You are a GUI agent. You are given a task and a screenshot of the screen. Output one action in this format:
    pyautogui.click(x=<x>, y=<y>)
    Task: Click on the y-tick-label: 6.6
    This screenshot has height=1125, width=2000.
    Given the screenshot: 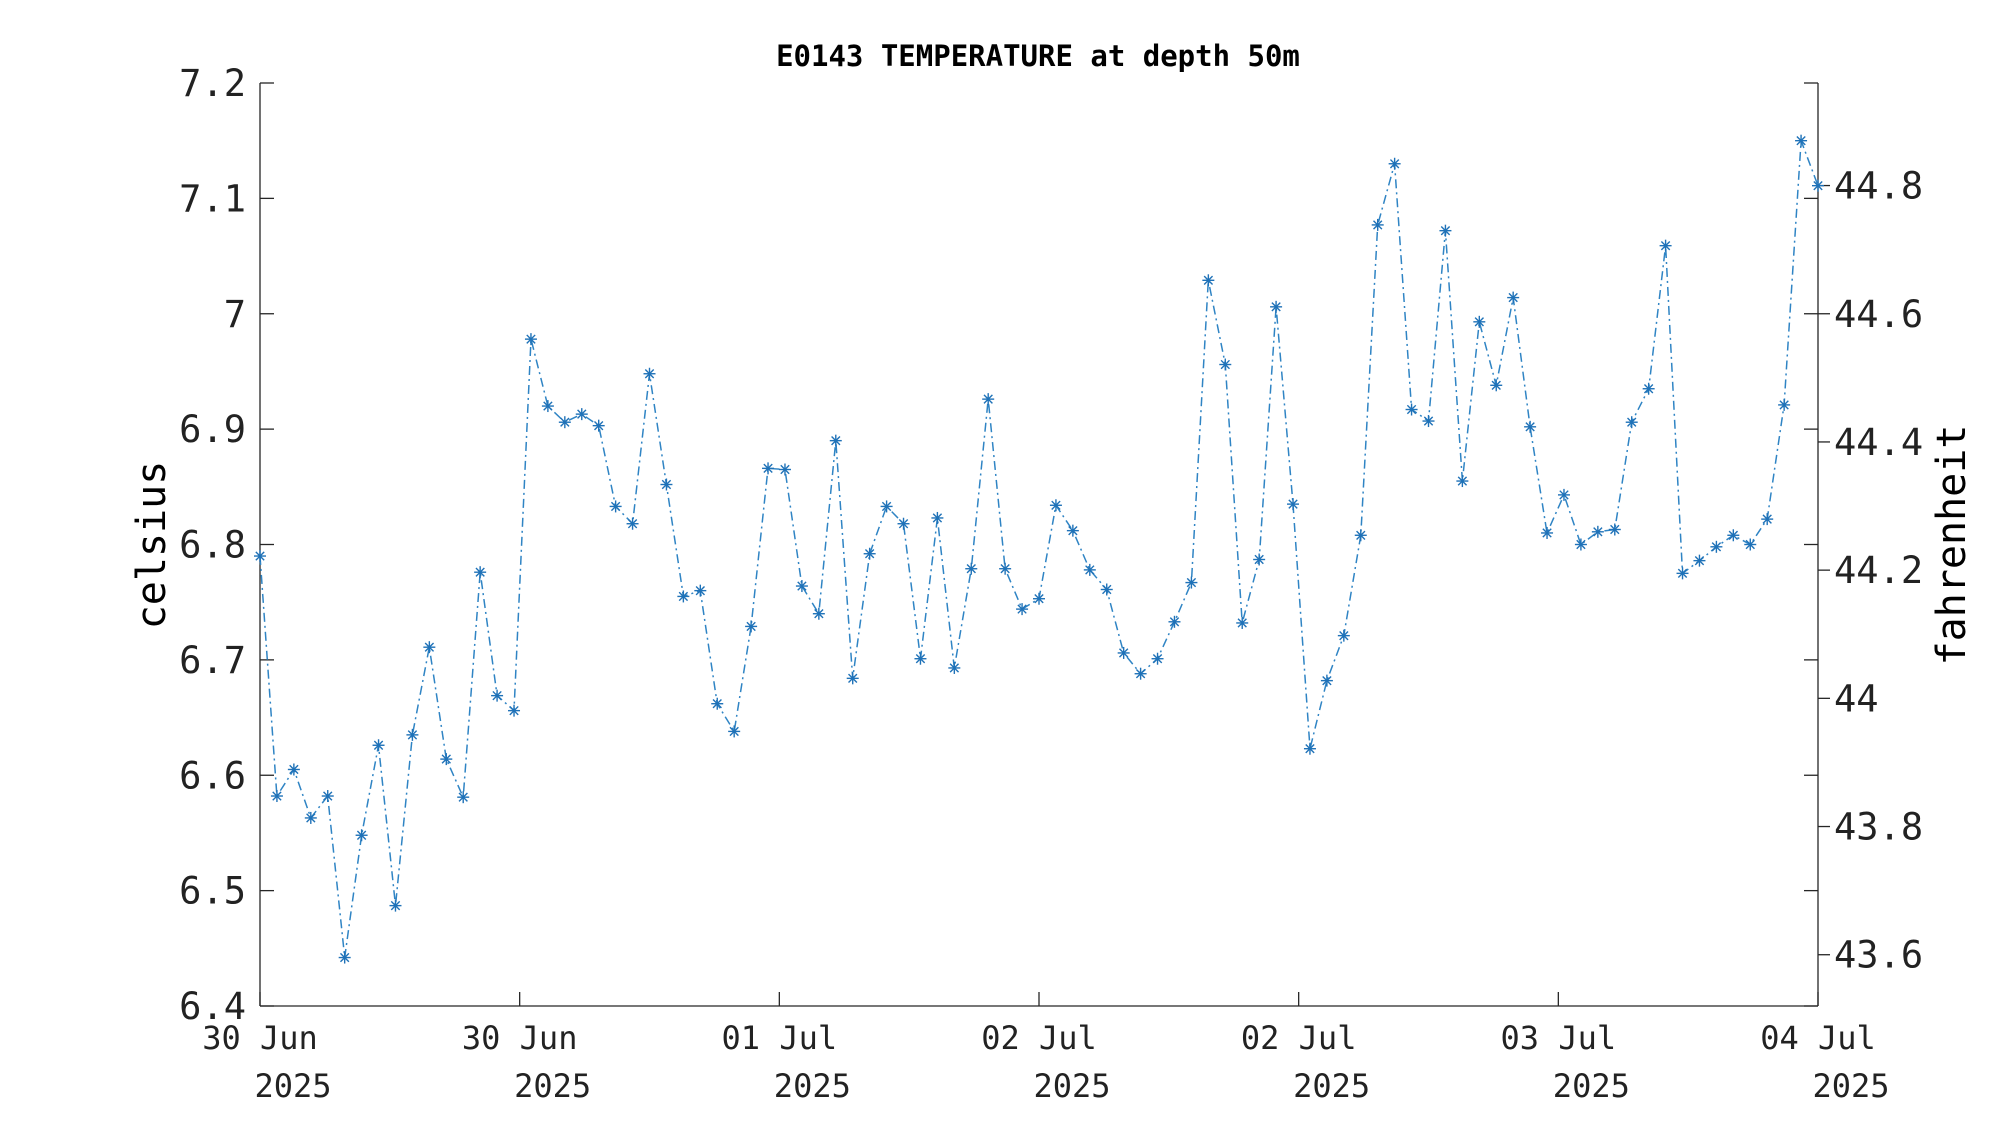 What is the action you would take?
    pyautogui.click(x=212, y=775)
    